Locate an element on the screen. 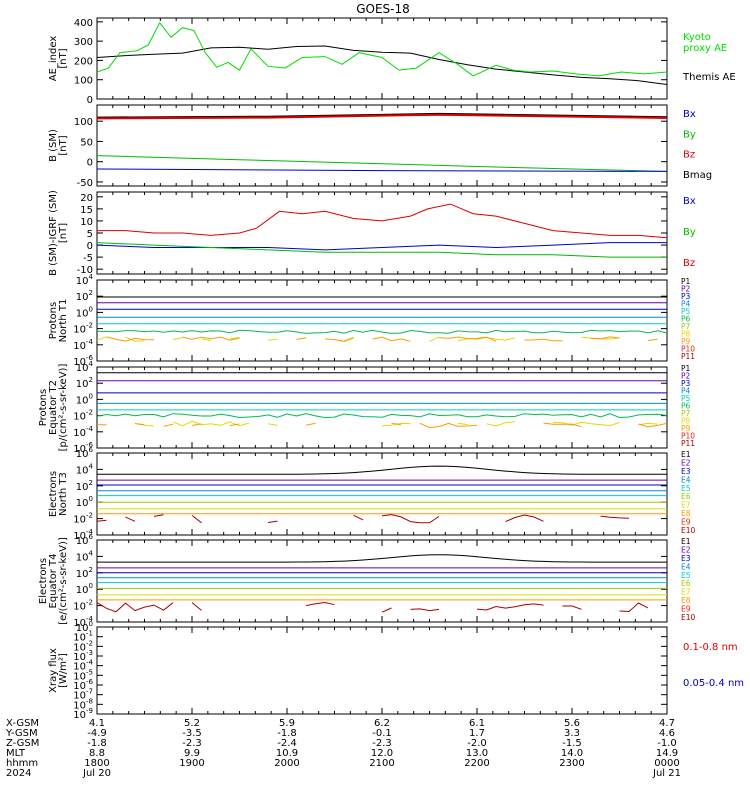 Image resolution: width=750 pixels, height=800 pixels. y-axis-label: B (SM)-IGRF (SM) is located at coordinates (53, 233).